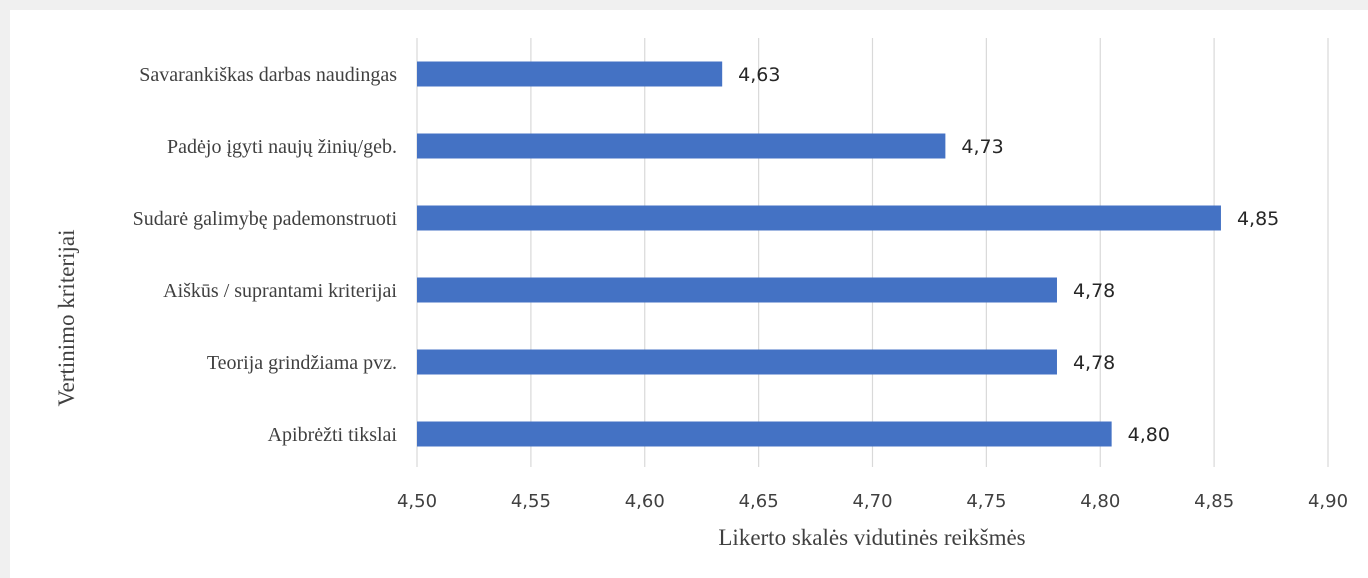 This screenshot has height=578, width=1368. Describe the element at coordinates (66, 318) in the screenshot. I see `y-axis-title: Vertinimo kriterijai` at that location.